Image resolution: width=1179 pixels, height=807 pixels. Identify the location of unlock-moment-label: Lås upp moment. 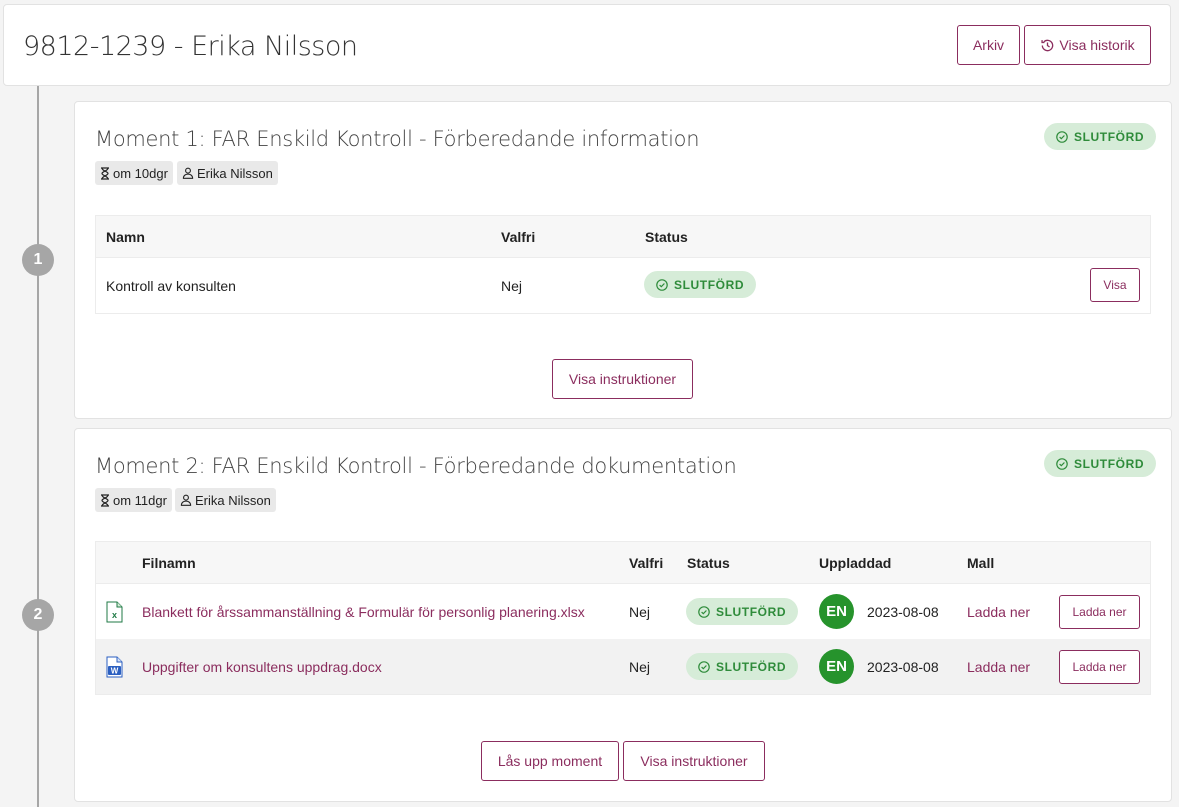
(550, 761).